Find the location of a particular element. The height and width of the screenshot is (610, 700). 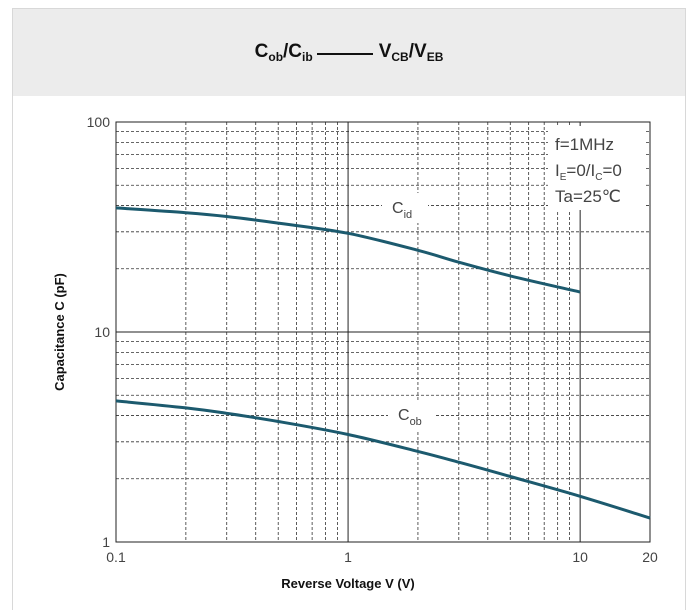

annotation-current: IE=0/IC=0 is located at coordinates (588, 172).